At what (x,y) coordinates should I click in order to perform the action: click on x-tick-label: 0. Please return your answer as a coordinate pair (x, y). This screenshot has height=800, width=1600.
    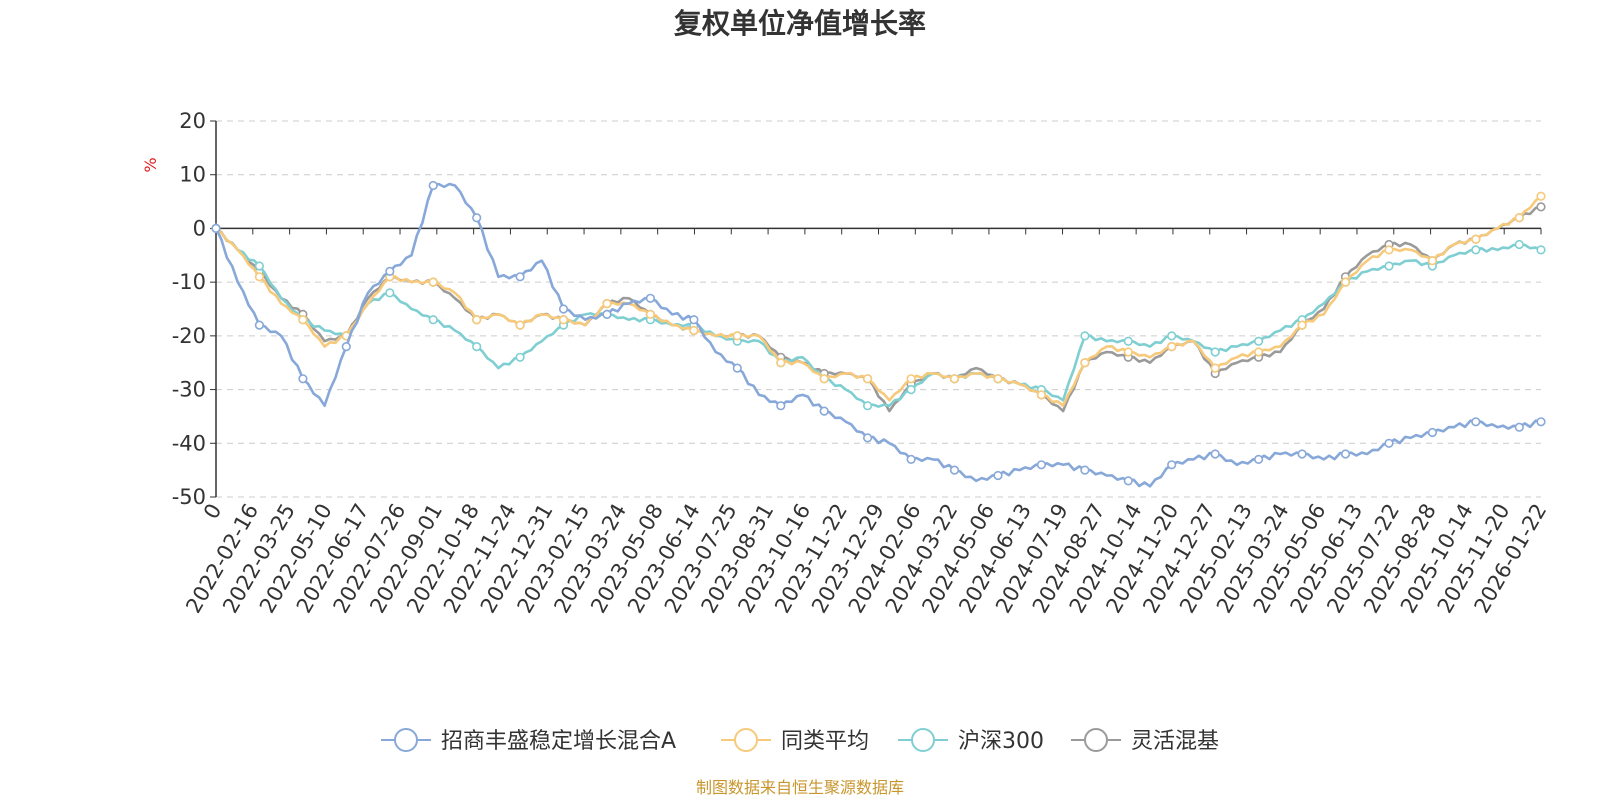
    Looking at the image, I should click on (212, 512).